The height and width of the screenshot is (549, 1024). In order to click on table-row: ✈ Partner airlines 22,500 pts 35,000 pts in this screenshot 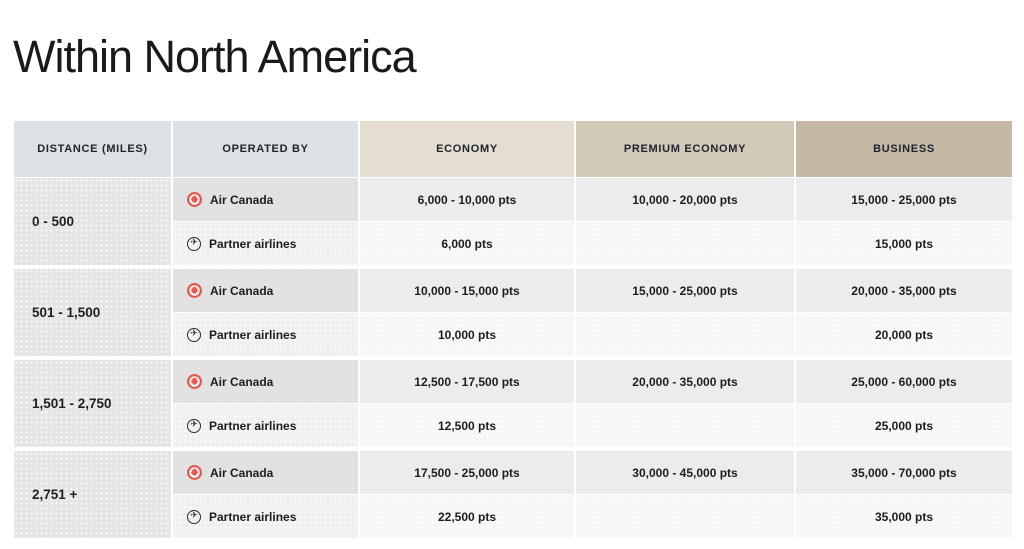, I will do `click(593, 516)`.